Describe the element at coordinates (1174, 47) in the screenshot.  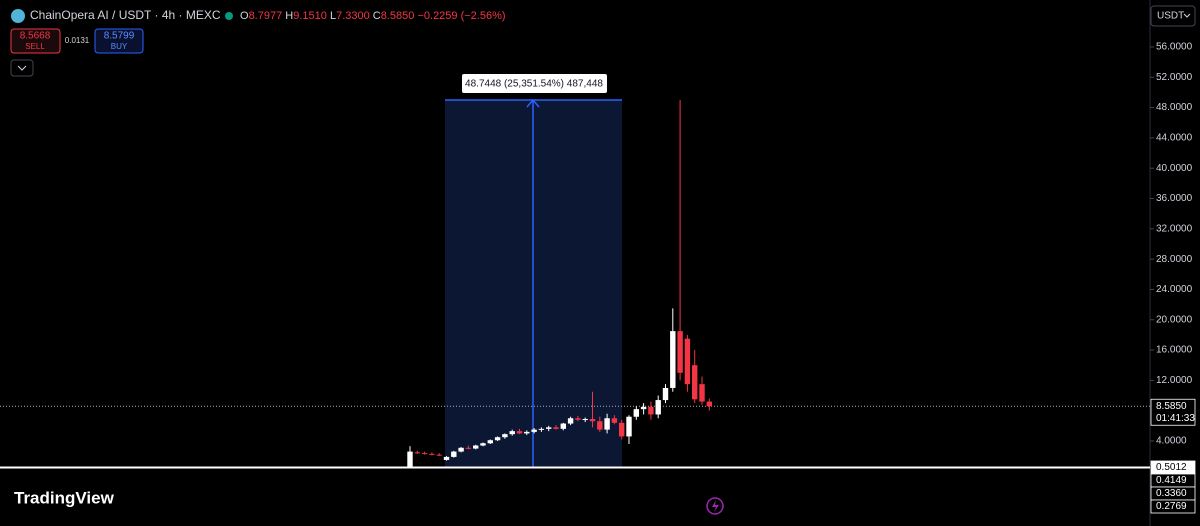
I see `y-tick-label: 56.0000` at that location.